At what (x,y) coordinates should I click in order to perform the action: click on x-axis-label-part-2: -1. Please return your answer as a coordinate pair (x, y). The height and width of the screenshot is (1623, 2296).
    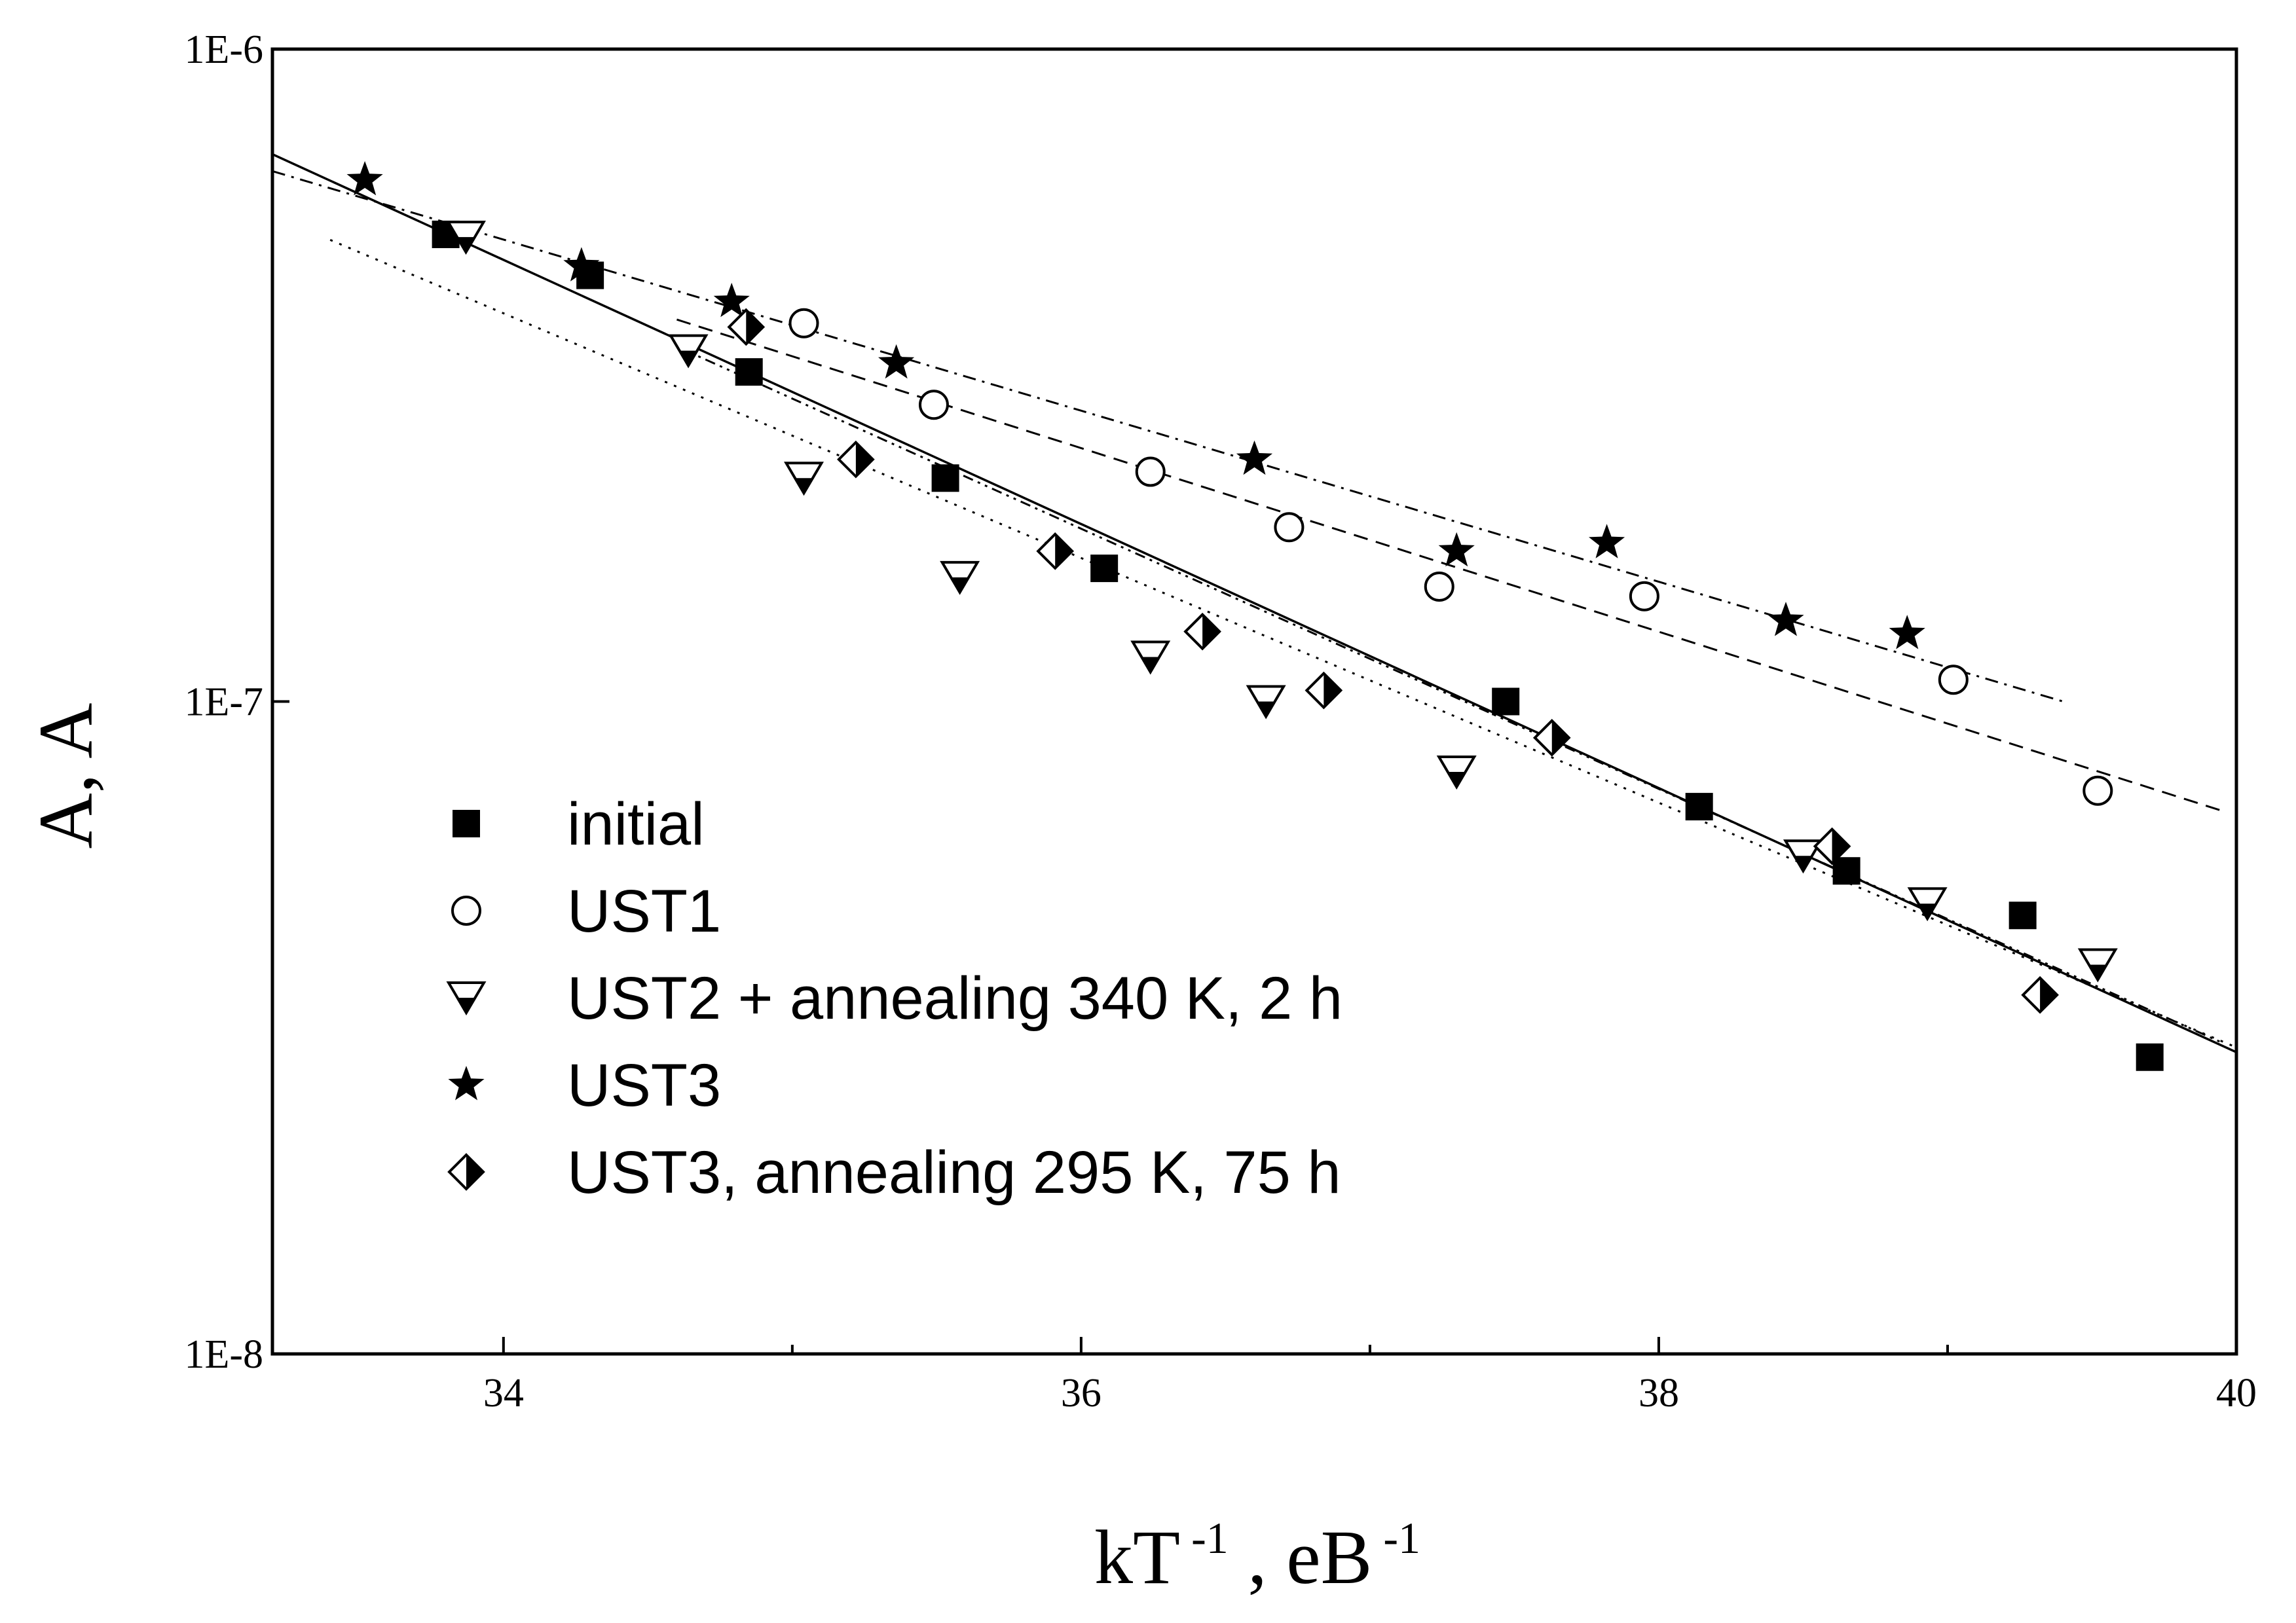
    Looking at the image, I should click on (1204, 1538).